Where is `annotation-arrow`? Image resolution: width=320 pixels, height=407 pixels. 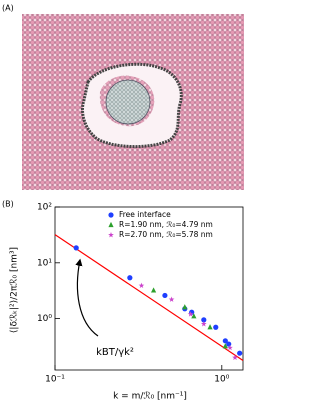 annotation-arrow is located at coordinates (87, 297).